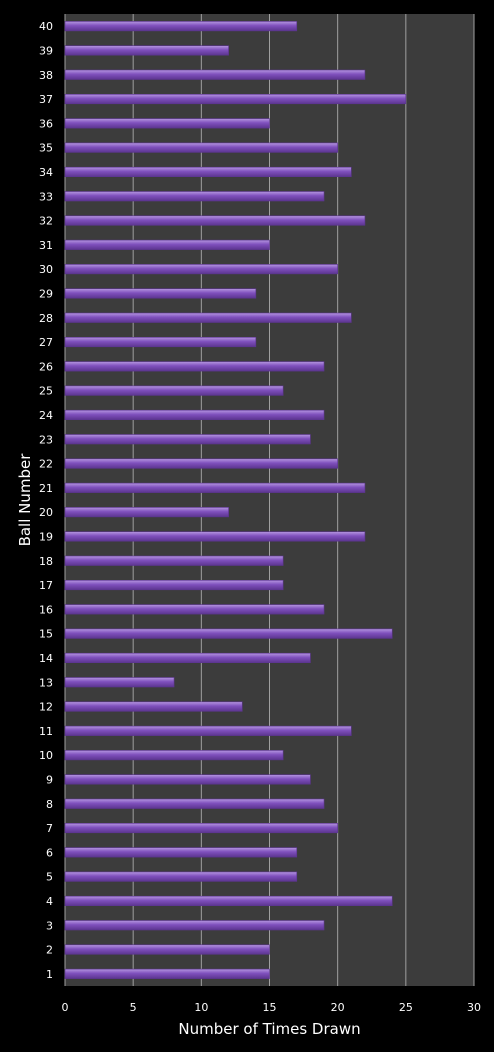 The height and width of the screenshot is (1052, 494). I want to click on x-tick-labels: 0 5 10 15 20 25 30, so click(272, 1007).